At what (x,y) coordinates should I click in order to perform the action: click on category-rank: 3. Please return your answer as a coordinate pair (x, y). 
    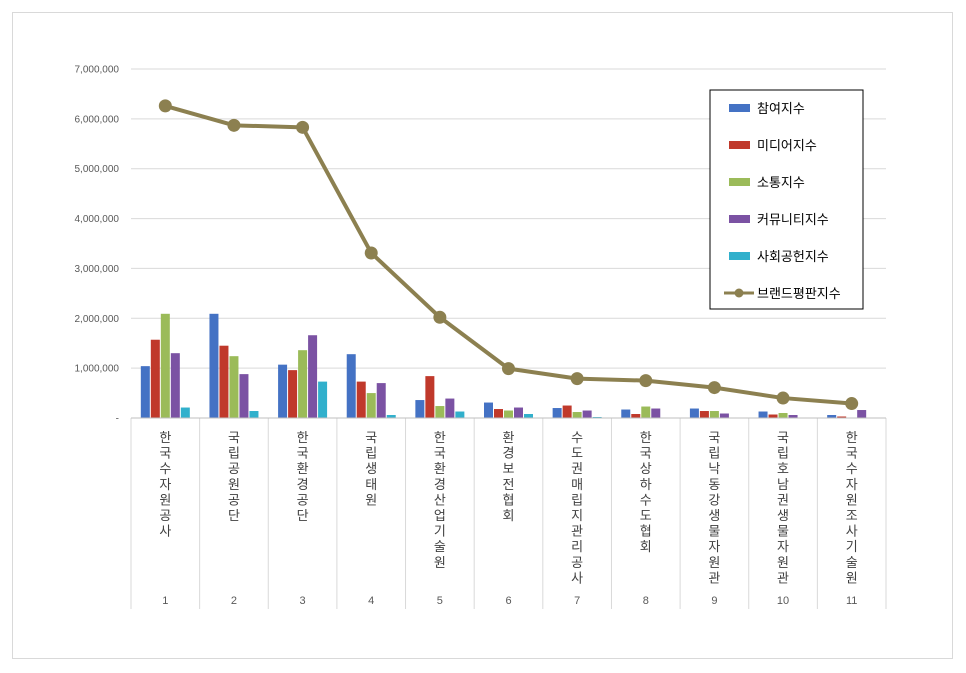
    Looking at the image, I should click on (303, 601).